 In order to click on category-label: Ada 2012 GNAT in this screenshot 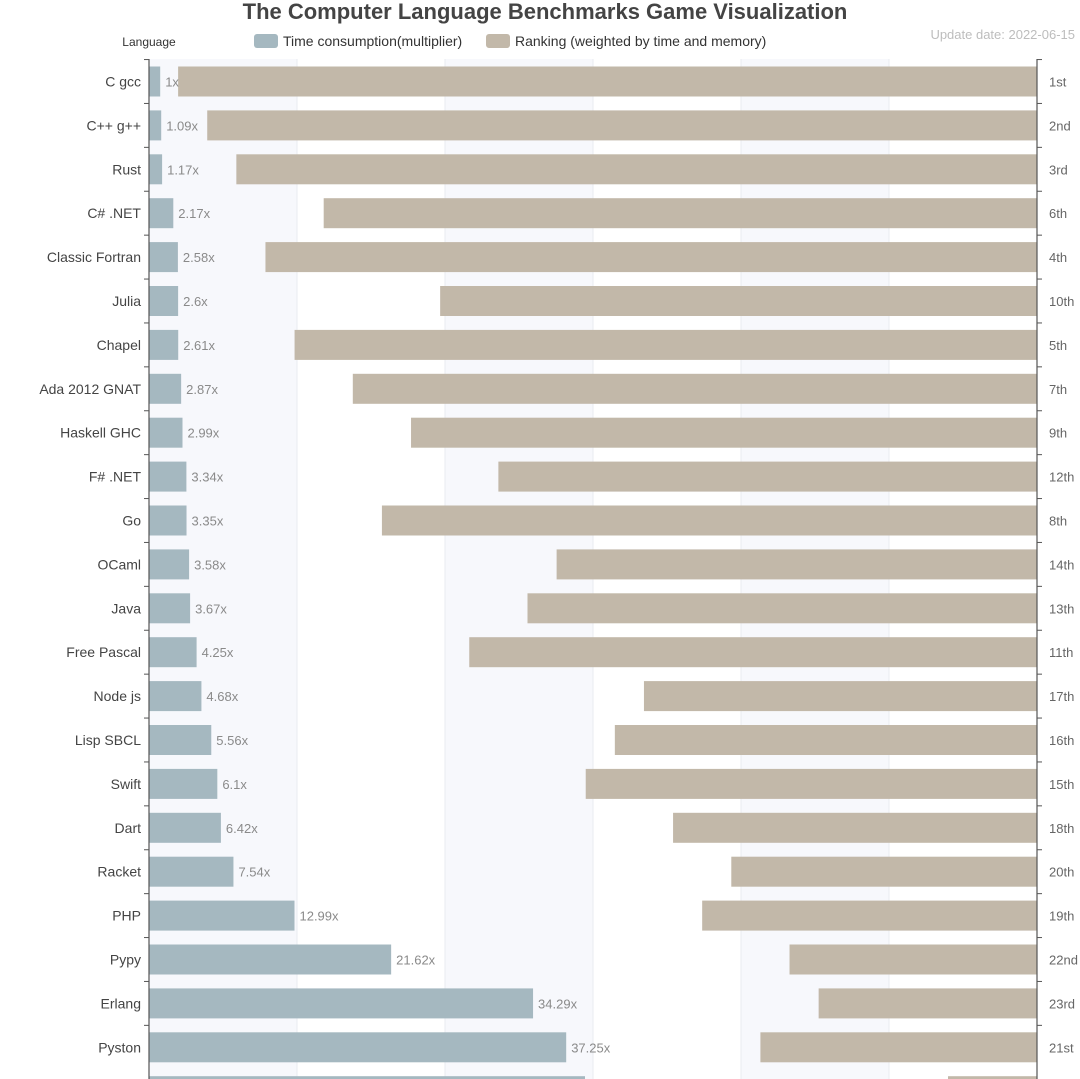, I will do `click(90, 389)`.